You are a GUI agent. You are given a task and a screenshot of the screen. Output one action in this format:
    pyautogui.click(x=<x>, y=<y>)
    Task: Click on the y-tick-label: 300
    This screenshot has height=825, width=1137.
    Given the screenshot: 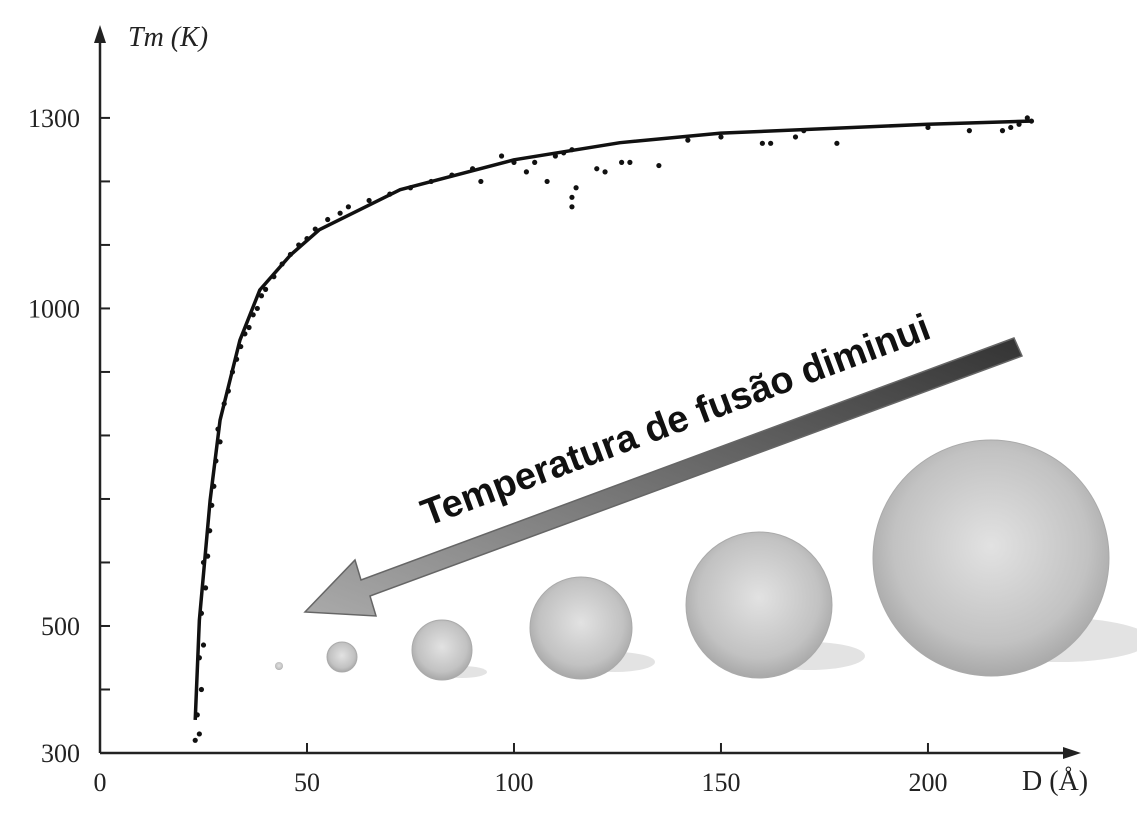 What is the action you would take?
    pyautogui.click(x=60, y=753)
    